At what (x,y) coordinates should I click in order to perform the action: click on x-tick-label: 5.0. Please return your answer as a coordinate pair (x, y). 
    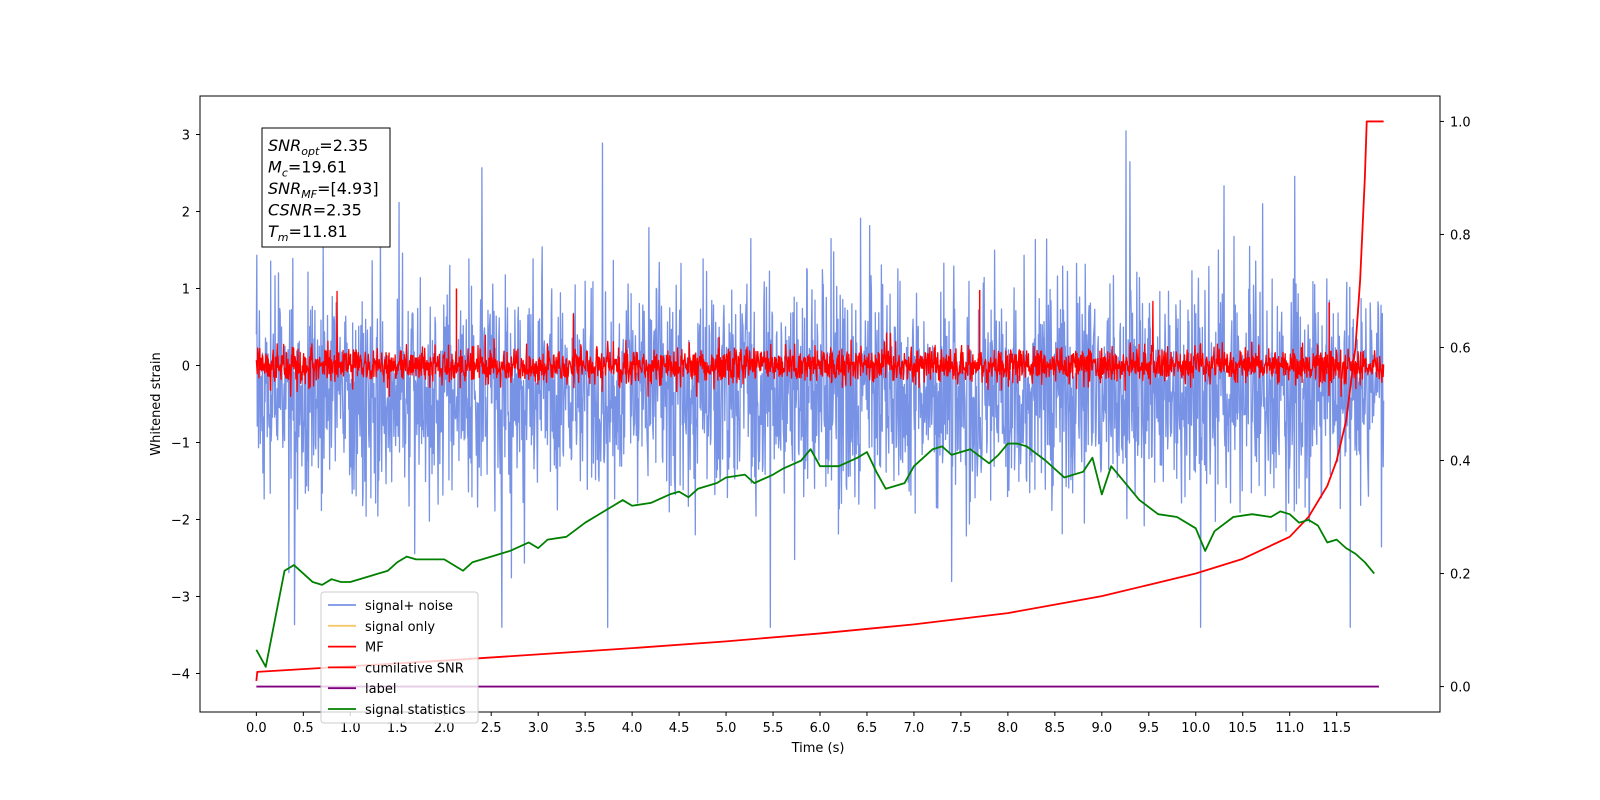
    Looking at the image, I should click on (726, 728).